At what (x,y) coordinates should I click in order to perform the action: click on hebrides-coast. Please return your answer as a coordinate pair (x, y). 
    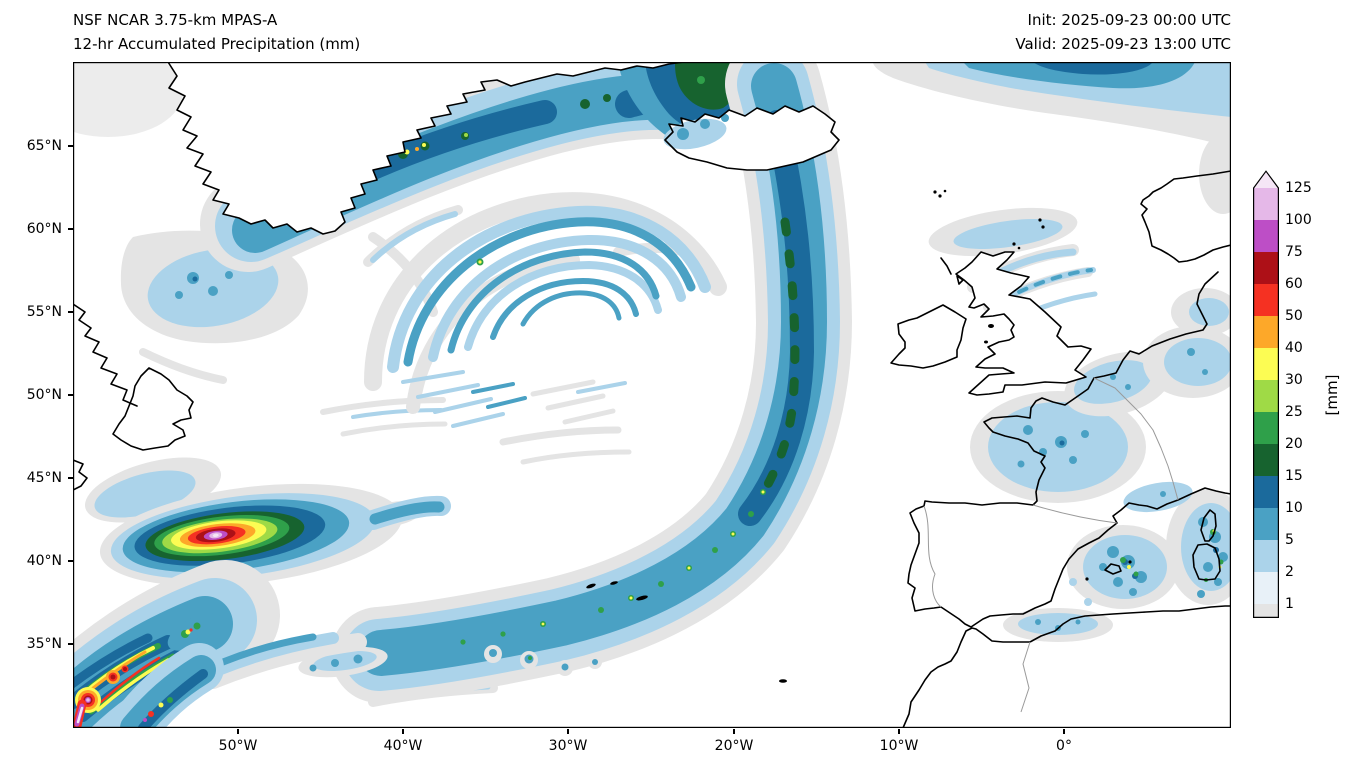
    Looking at the image, I should click on (946, 266).